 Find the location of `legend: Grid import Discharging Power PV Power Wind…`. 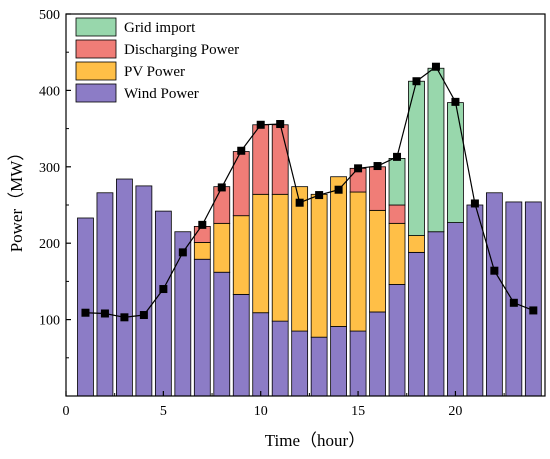

legend: Grid import Discharging Power PV Power Wind… is located at coordinates (157, 60).